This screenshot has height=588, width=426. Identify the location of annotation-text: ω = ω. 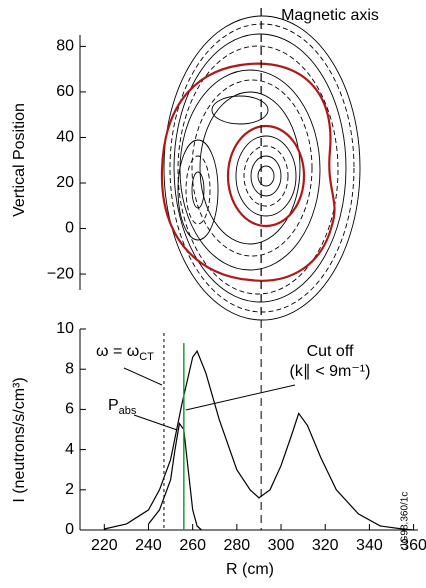
(117, 351).